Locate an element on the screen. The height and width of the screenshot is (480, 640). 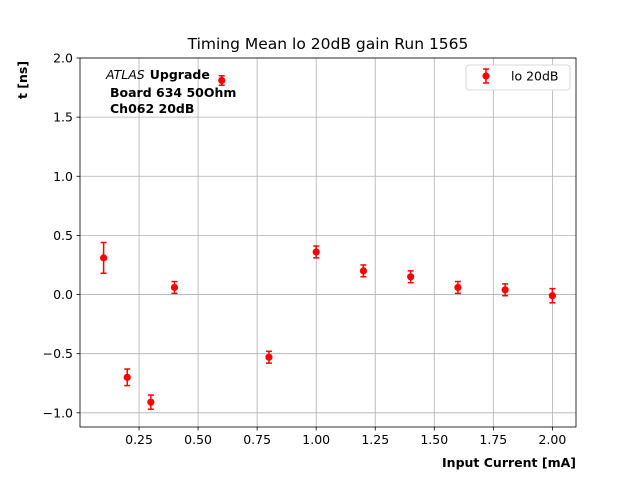
upgrade-label: Upgrade is located at coordinates (180, 74).